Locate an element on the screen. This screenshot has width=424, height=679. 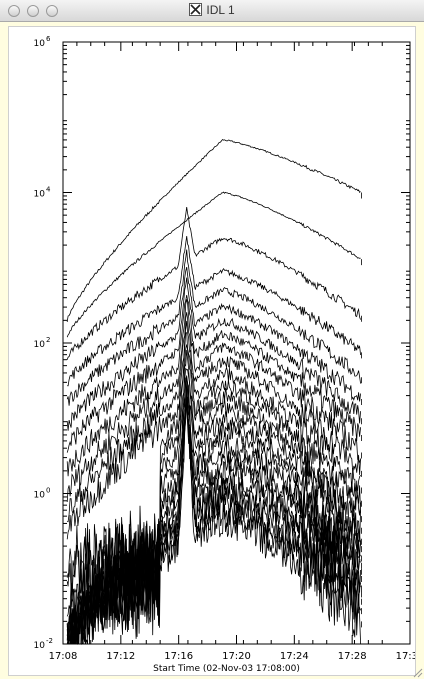
y-tick-exponent: 2 is located at coordinates (48, 340).